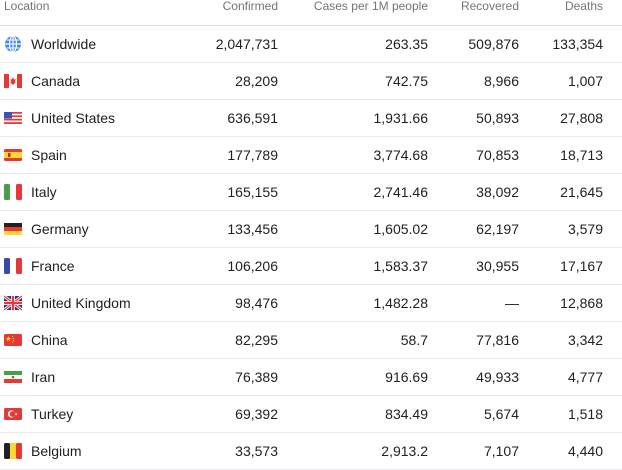 This screenshot has height=470, width=622. Describe the element at coordinates (501, 414) in the screenshot. I see `recovered-value: 5,674` at that location.